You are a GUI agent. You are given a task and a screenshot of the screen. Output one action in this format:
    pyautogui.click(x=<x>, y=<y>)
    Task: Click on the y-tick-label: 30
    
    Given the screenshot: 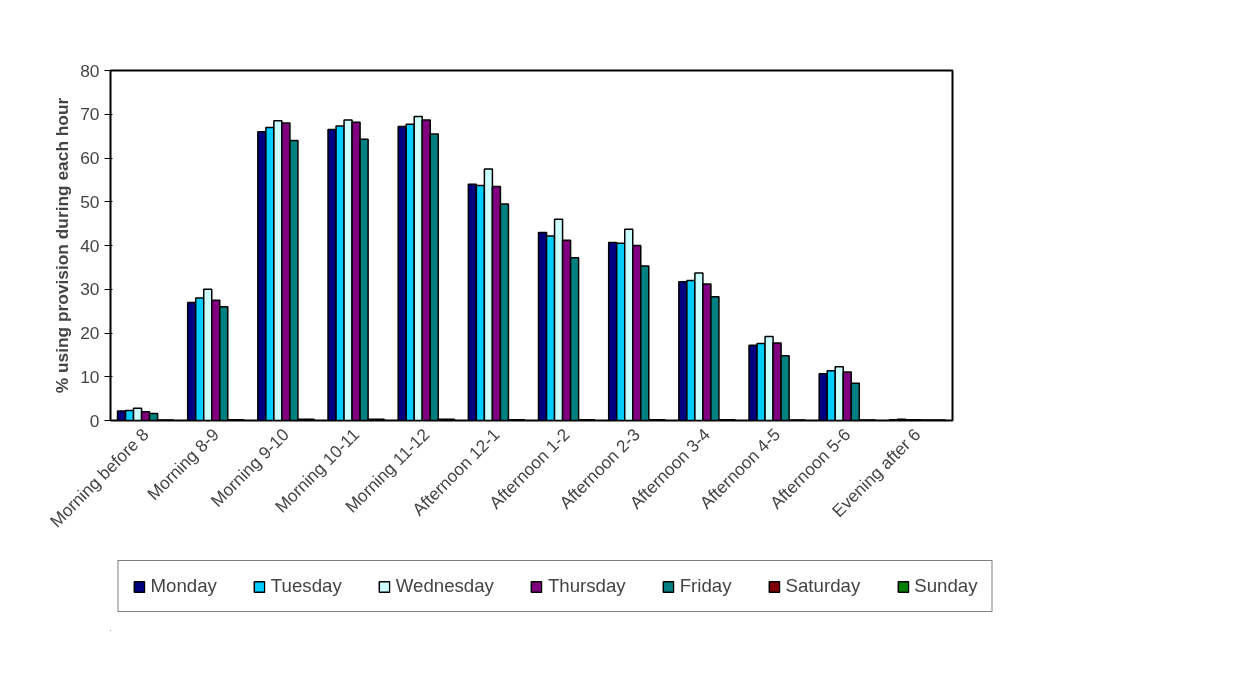 What is the action you would take?
    pyautogui.click(x=90, y=289)
    